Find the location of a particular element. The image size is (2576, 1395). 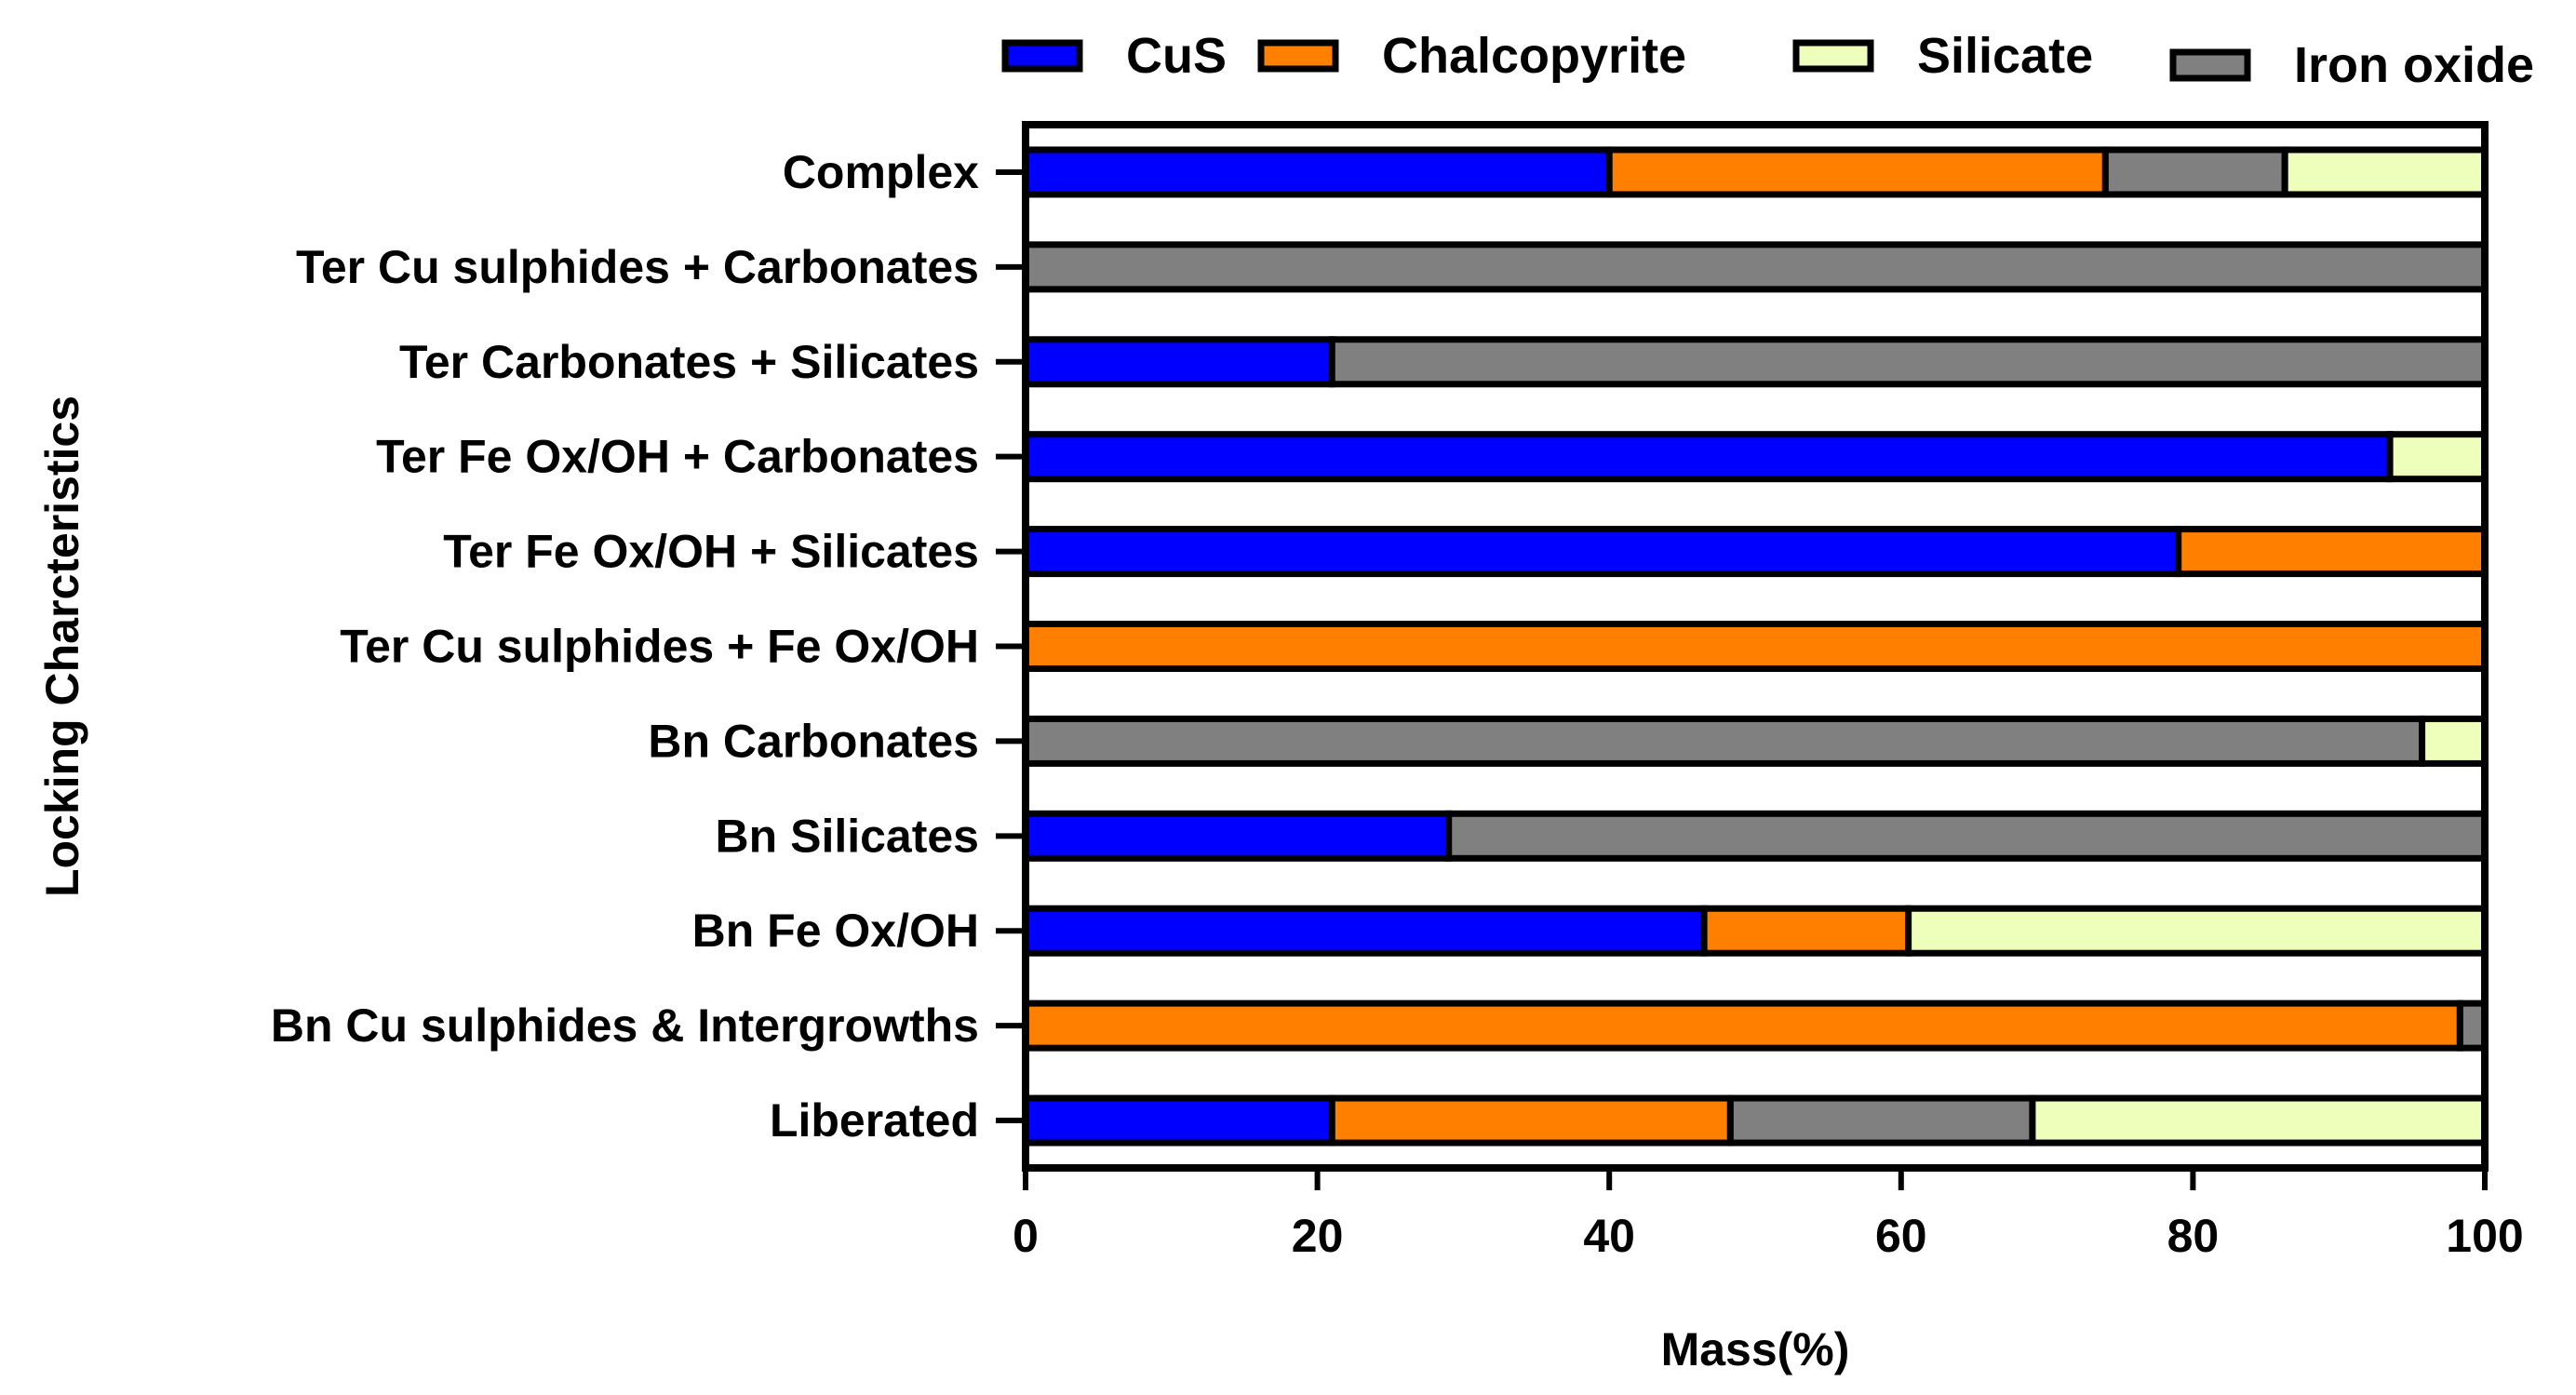

legend-label-iron-oxide: Iron oxide is located at coordinates (2414, 65).